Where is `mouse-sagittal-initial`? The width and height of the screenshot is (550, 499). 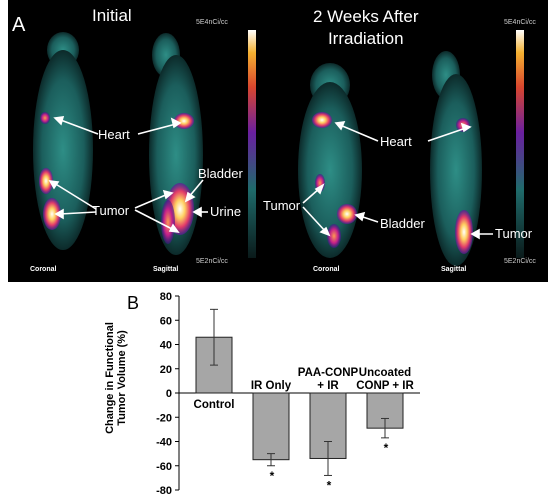
mouse-sagittal-initial is located at coordinates (176, 144).